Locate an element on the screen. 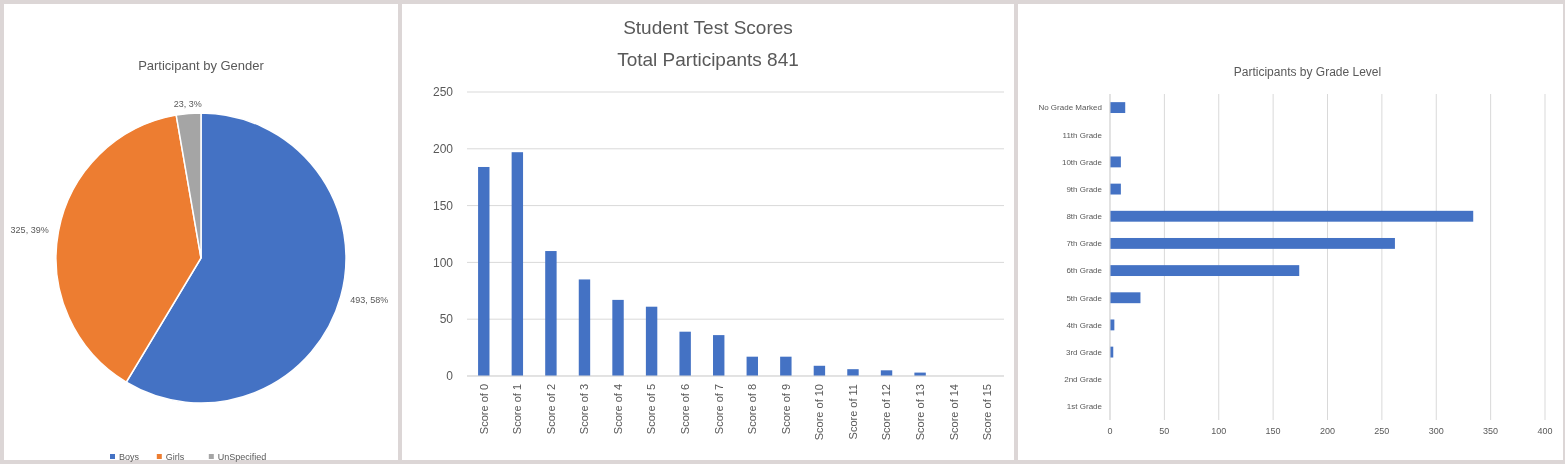 This screenshot has height=464, width=1565. y-tick-label: 200 is located at coordinates (443, 149).